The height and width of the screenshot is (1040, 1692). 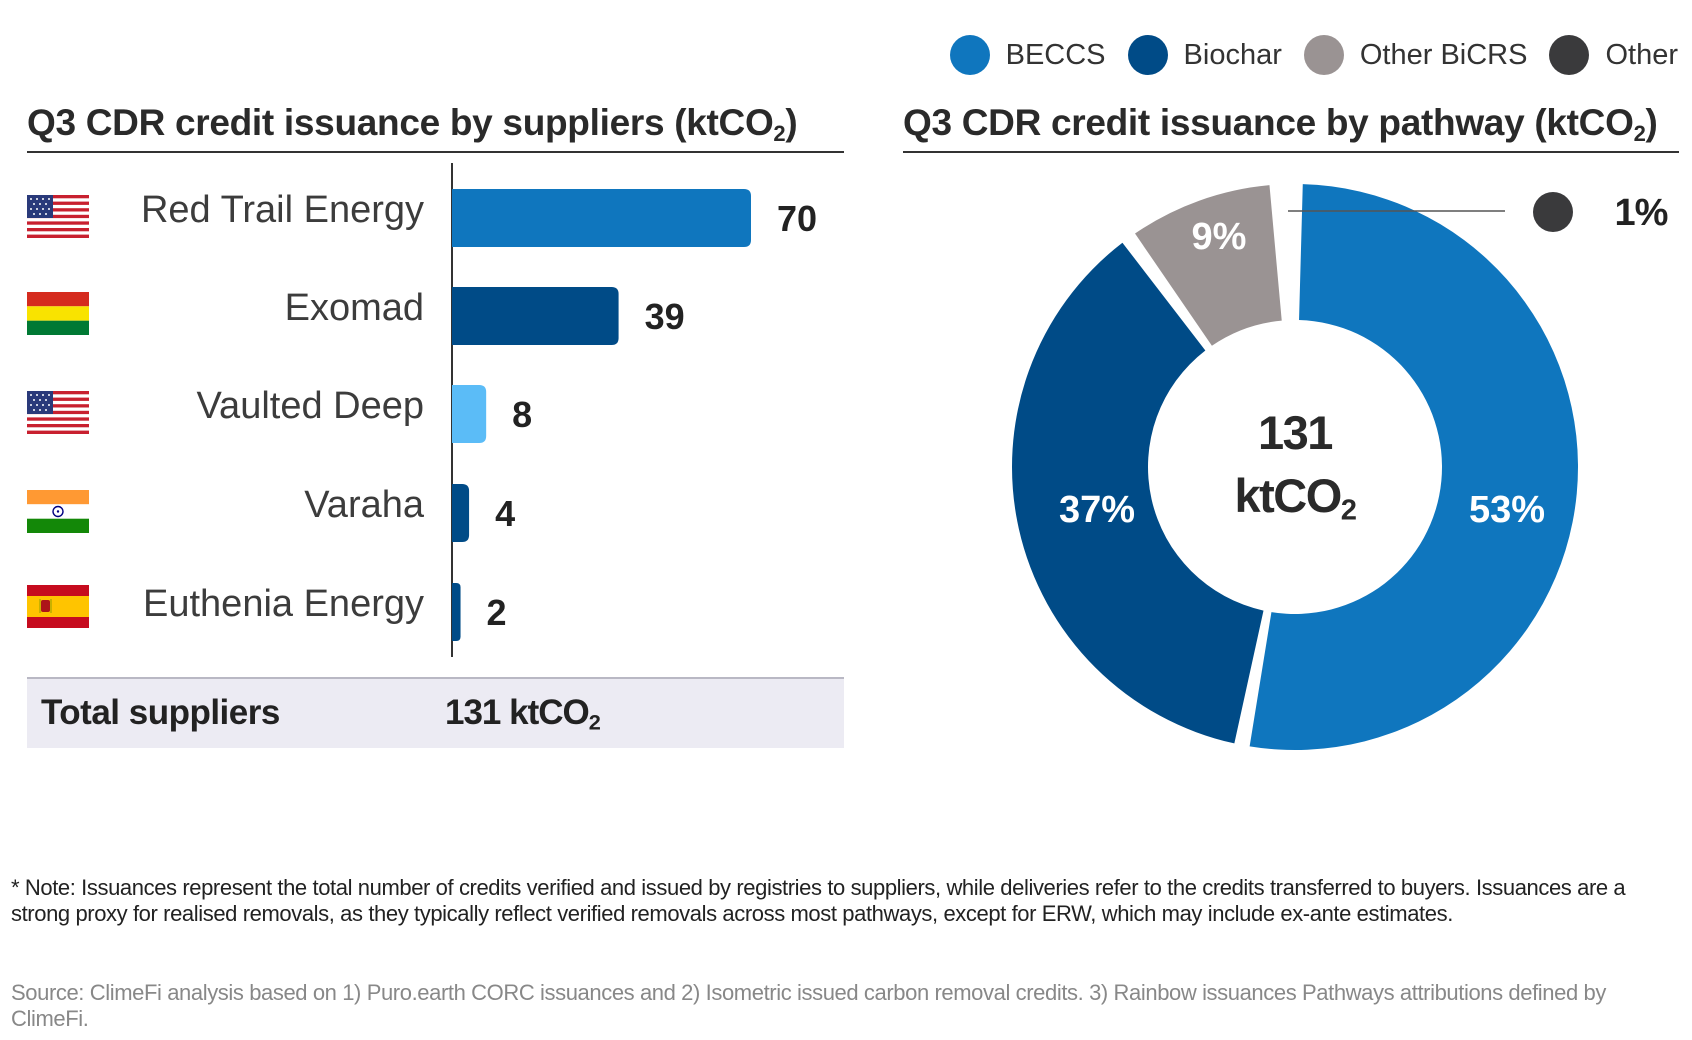 I want to click on bar-value-label: 2, so click(x=497, y=612).